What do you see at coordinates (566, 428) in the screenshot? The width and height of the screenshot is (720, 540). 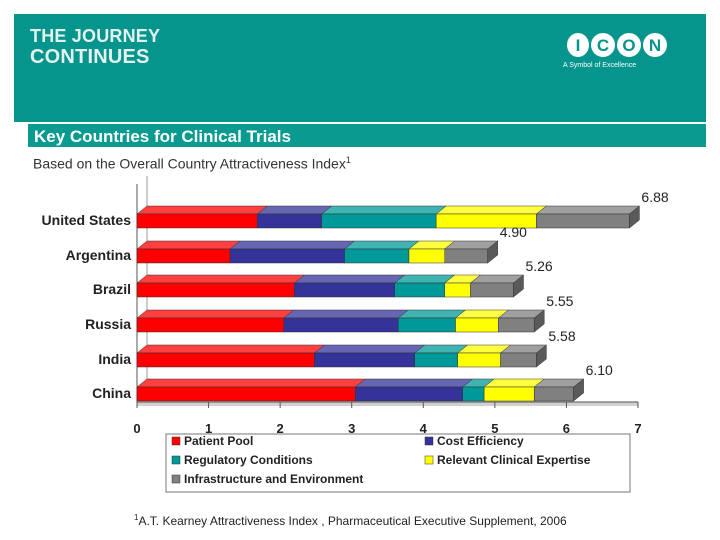 I see `x-tick-label: 6` at bounding box center [566, 428].